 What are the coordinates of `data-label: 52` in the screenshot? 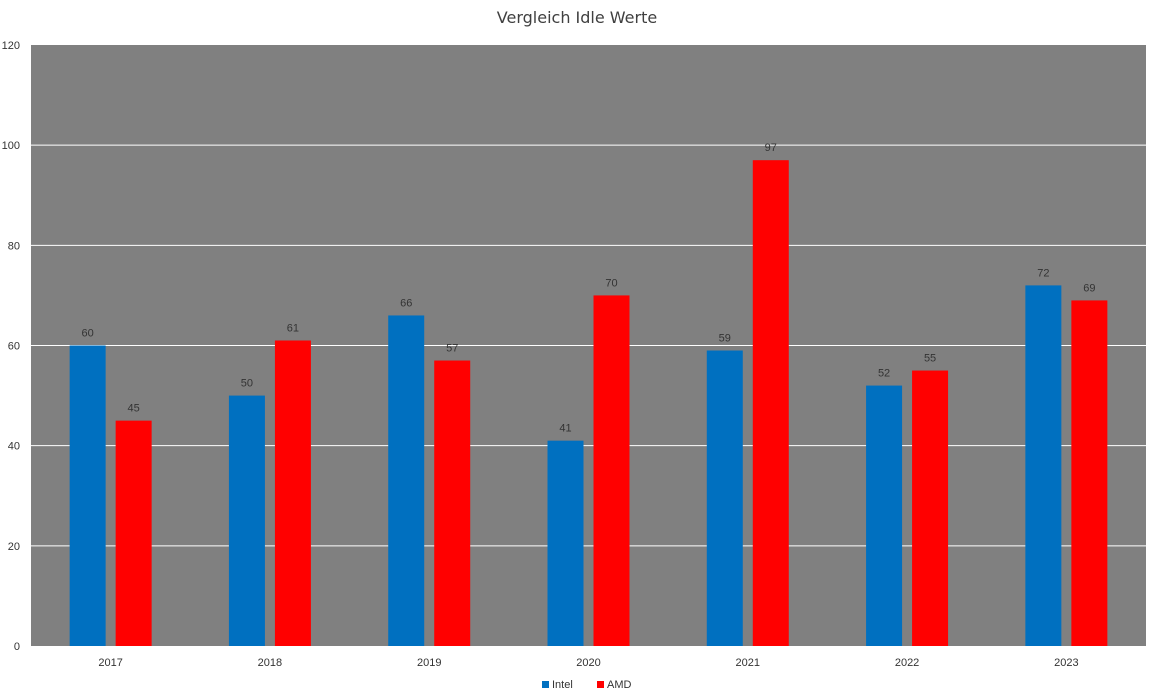 It's located at (884, 374).